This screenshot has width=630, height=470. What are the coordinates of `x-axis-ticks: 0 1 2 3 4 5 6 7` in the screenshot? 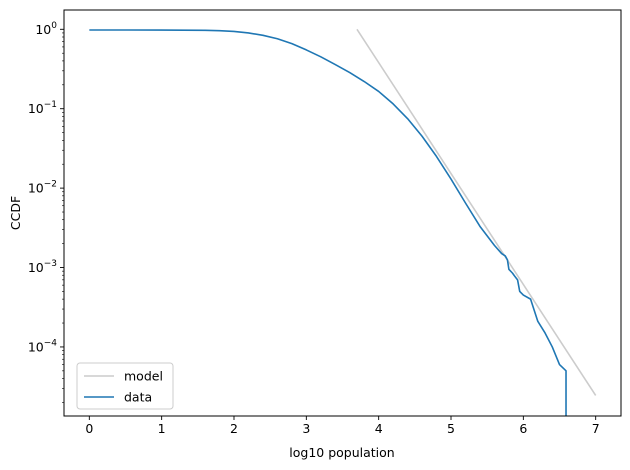 It's located at (342, 426).